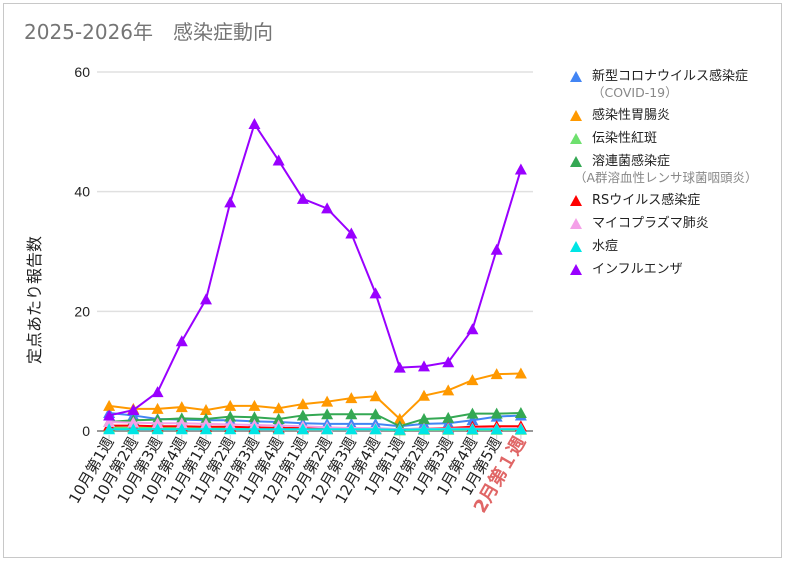 The image size is (787, 565). I want to click on legend-sublabel: （COVID-19）, so click(635, 92).